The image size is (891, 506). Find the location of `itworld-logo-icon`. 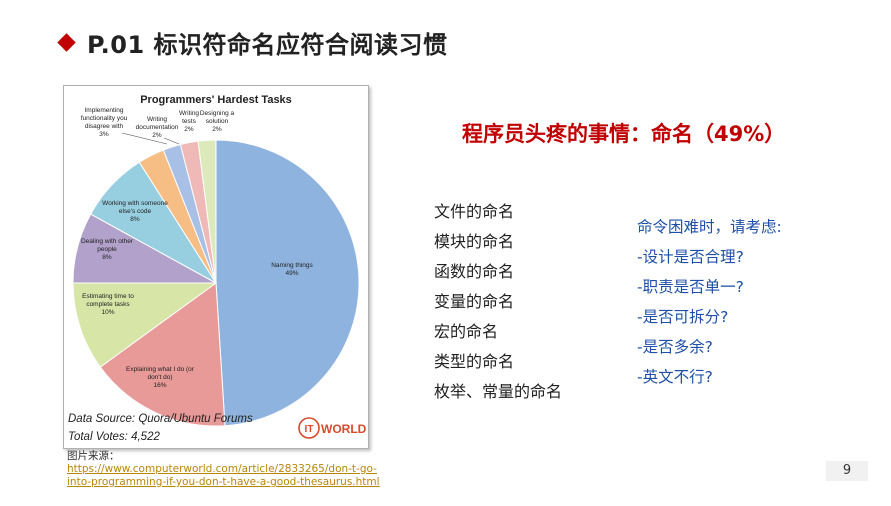

itworld-logo-icon is located at coordinates (309, 428).